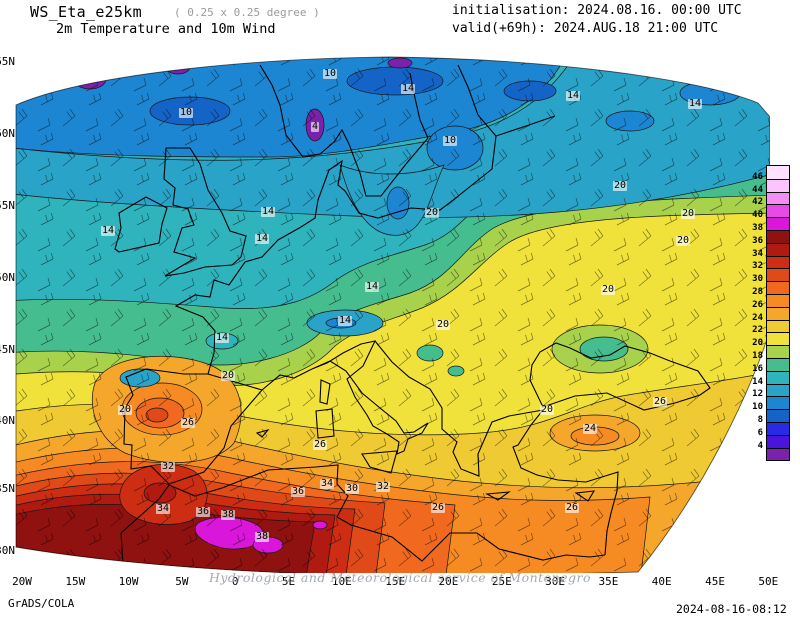  I want to click on color-scale-value: 44, so click(757, 189).